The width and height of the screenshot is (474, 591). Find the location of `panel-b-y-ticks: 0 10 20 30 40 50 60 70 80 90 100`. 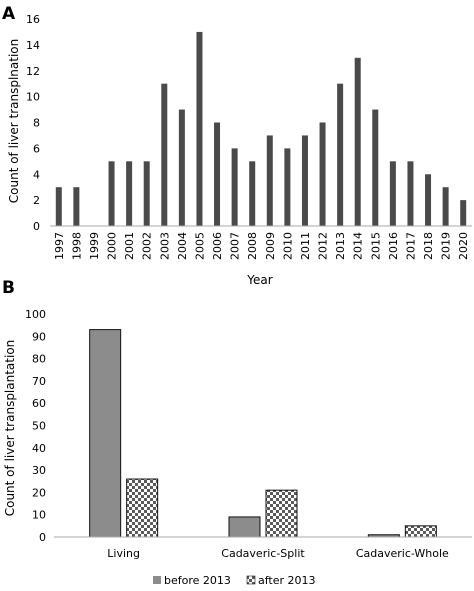

panel-b-y-ticks: 0 10 20 30 40 50 60 70 80 90 100 is located at coordinates (35, 426).